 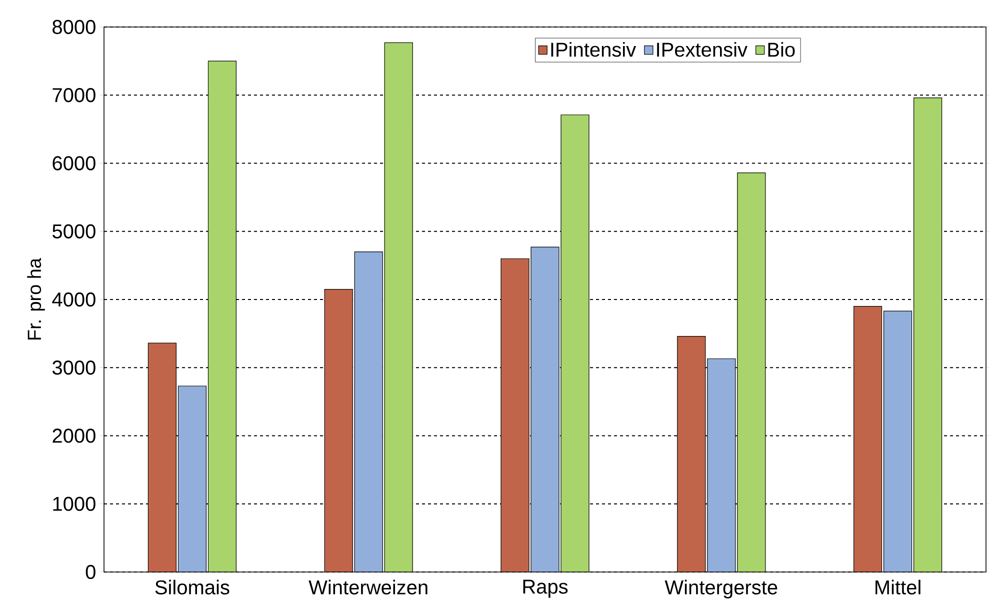 What do you see at coordinates (593, 49) in the screenshot?
I see `legend-label: IPintensiv` at bounding box center [593, 49].